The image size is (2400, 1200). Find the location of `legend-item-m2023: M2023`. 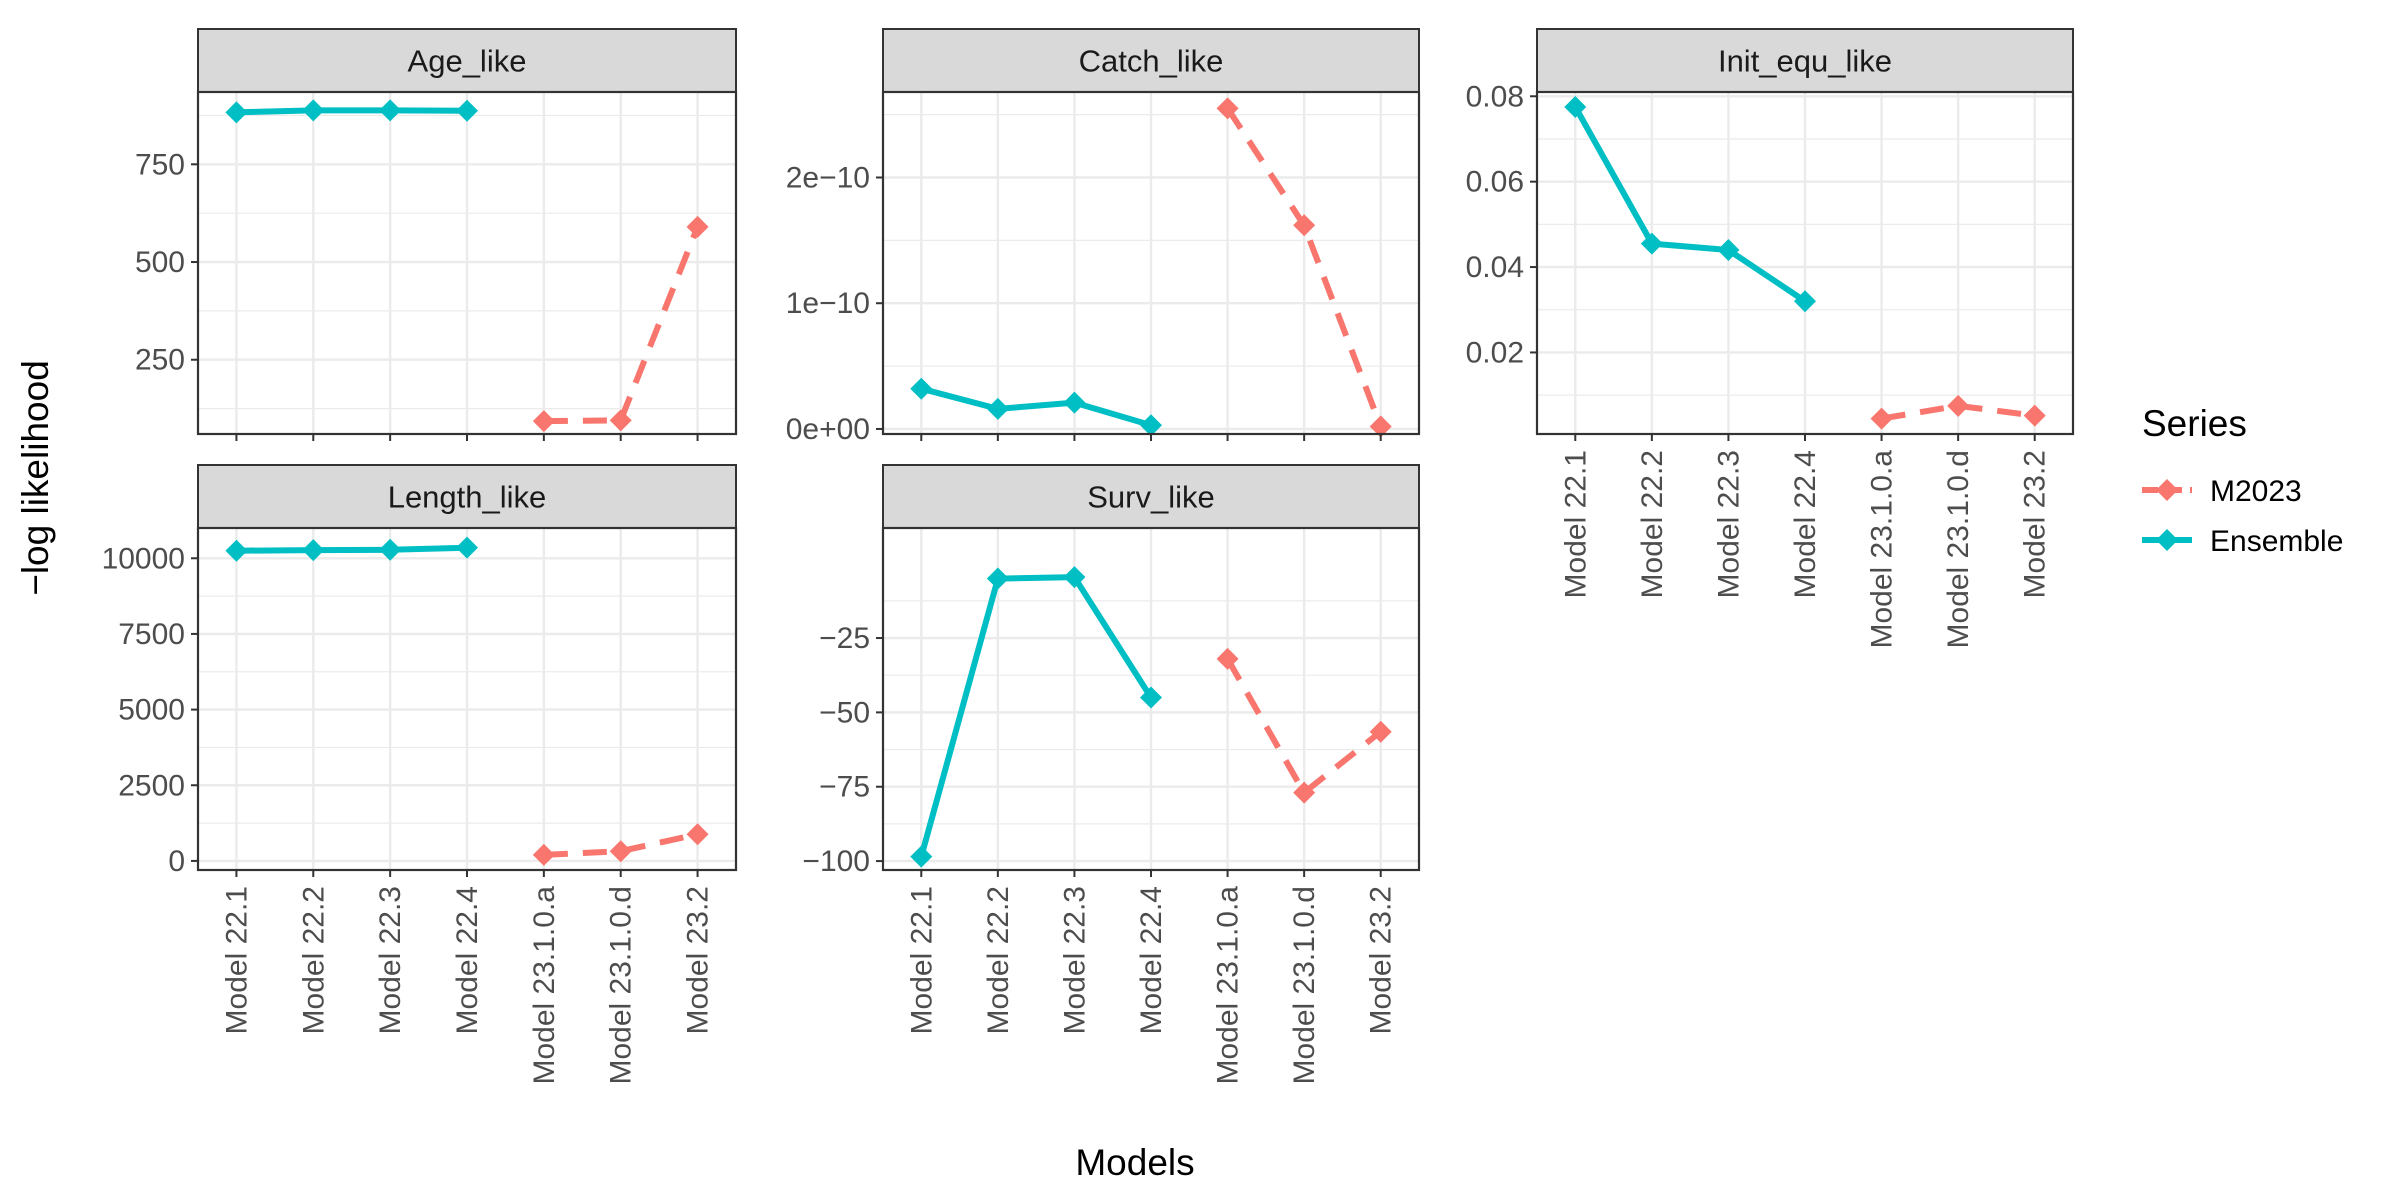

legend-item-m2023: M2023 is located at coordinates (2222, 491).